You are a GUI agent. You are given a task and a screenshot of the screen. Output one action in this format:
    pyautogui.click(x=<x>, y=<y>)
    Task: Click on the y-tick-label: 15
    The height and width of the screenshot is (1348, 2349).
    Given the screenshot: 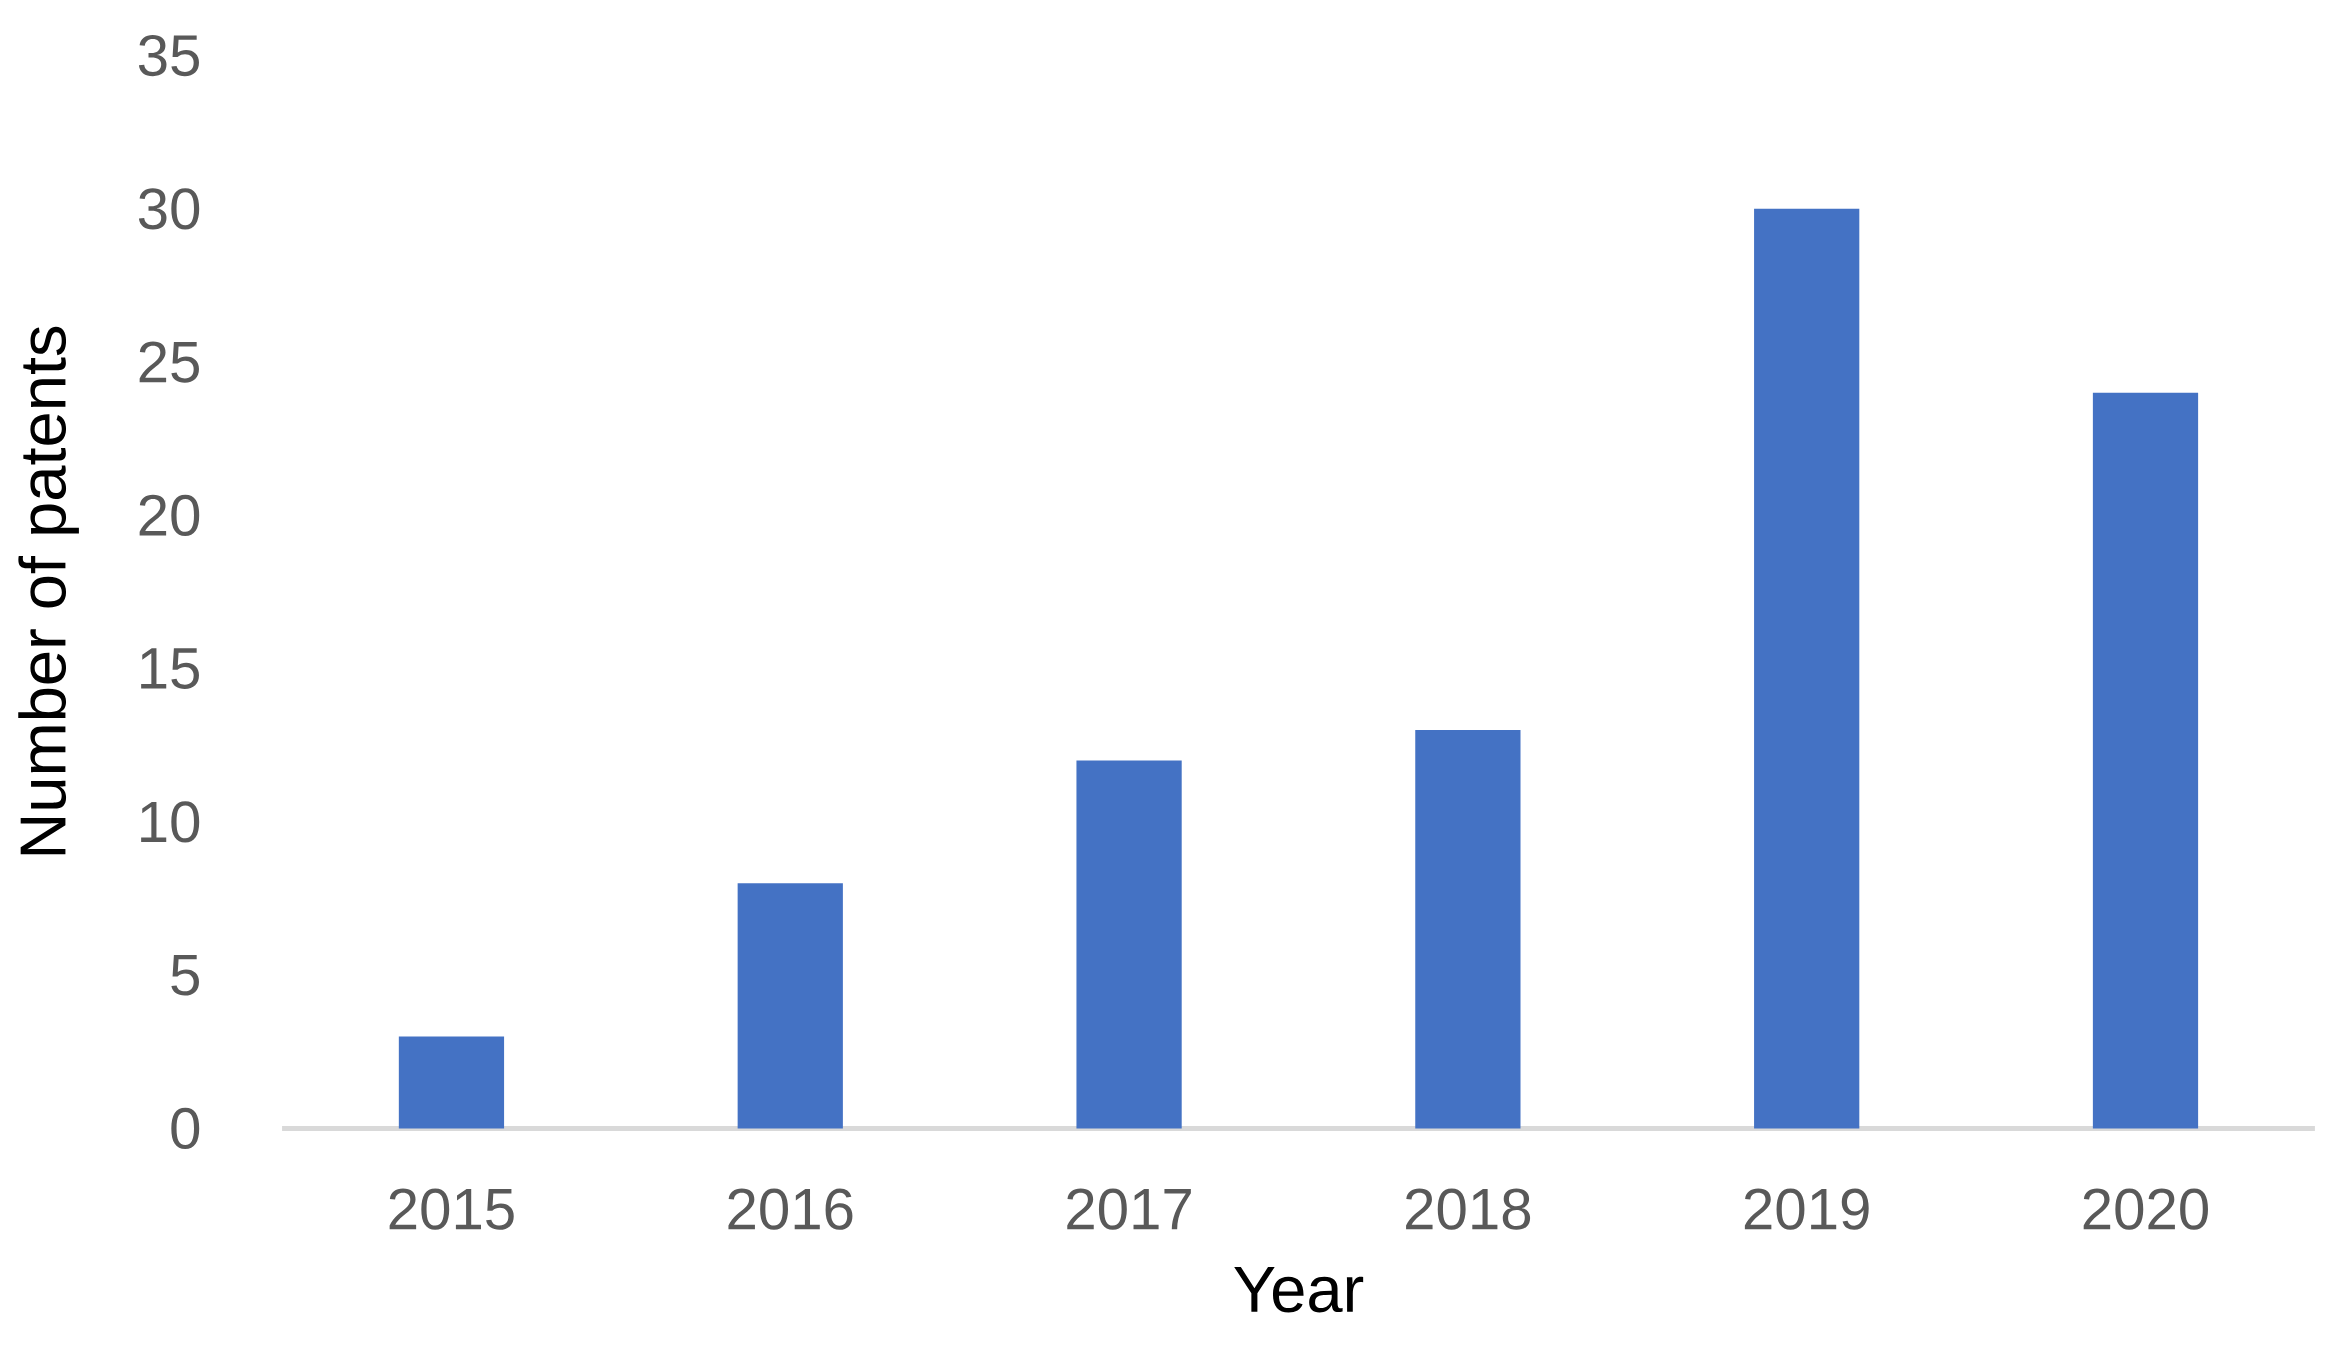 What is the action you would take?
    pyautogui.click(x=170, y=669)
    